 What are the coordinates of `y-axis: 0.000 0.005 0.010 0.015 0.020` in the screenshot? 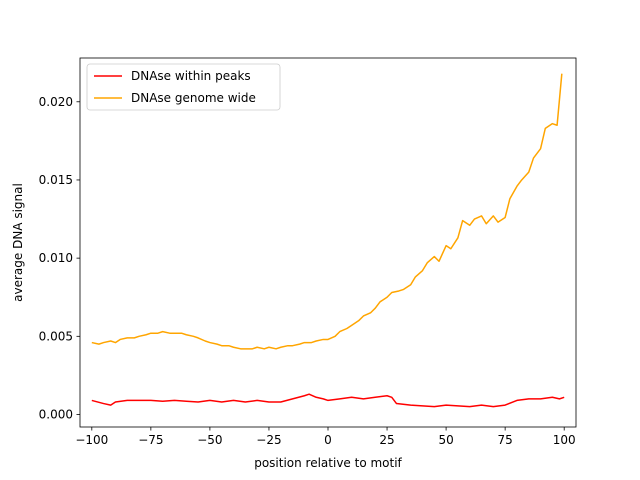 It's located at (59, 258).